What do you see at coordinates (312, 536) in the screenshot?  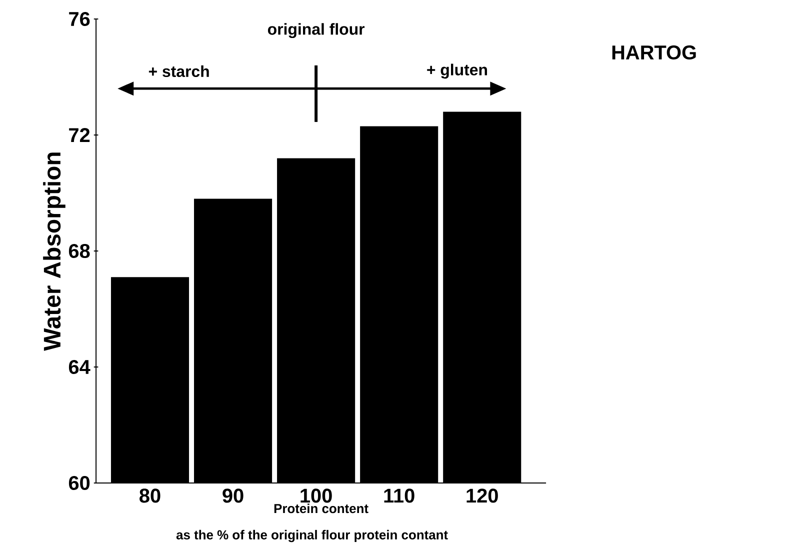 I see `text: as the % of the original flour protein contant` at bounding box center [312, 536].